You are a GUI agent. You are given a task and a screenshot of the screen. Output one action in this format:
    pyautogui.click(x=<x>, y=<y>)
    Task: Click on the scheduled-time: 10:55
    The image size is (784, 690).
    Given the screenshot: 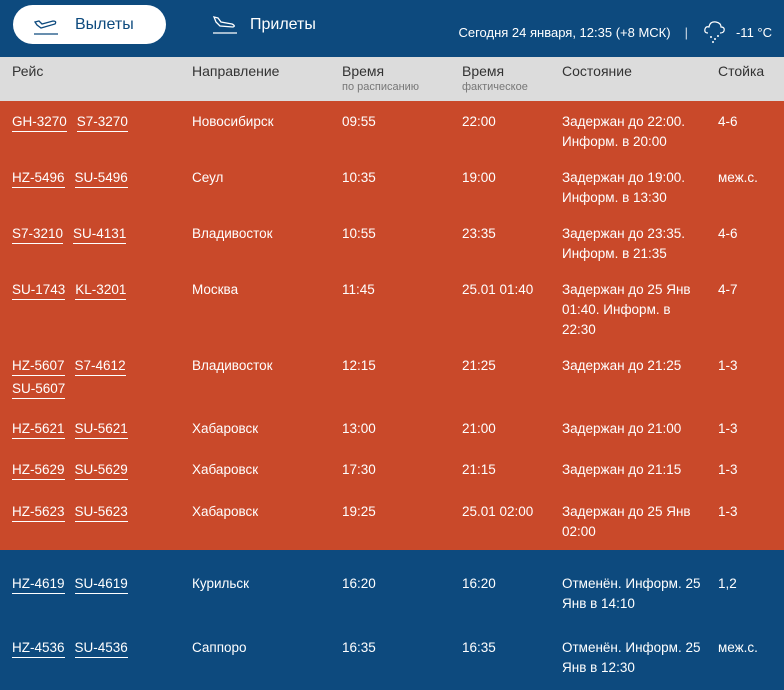 What is the action you would take?
    pyautogui.click(x=359, y=233)
    